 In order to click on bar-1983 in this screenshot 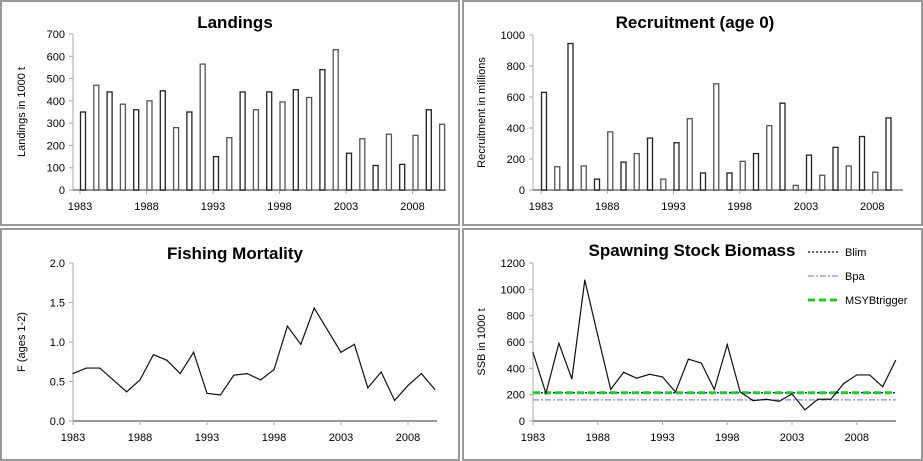, I will do `click(544, 141)`.